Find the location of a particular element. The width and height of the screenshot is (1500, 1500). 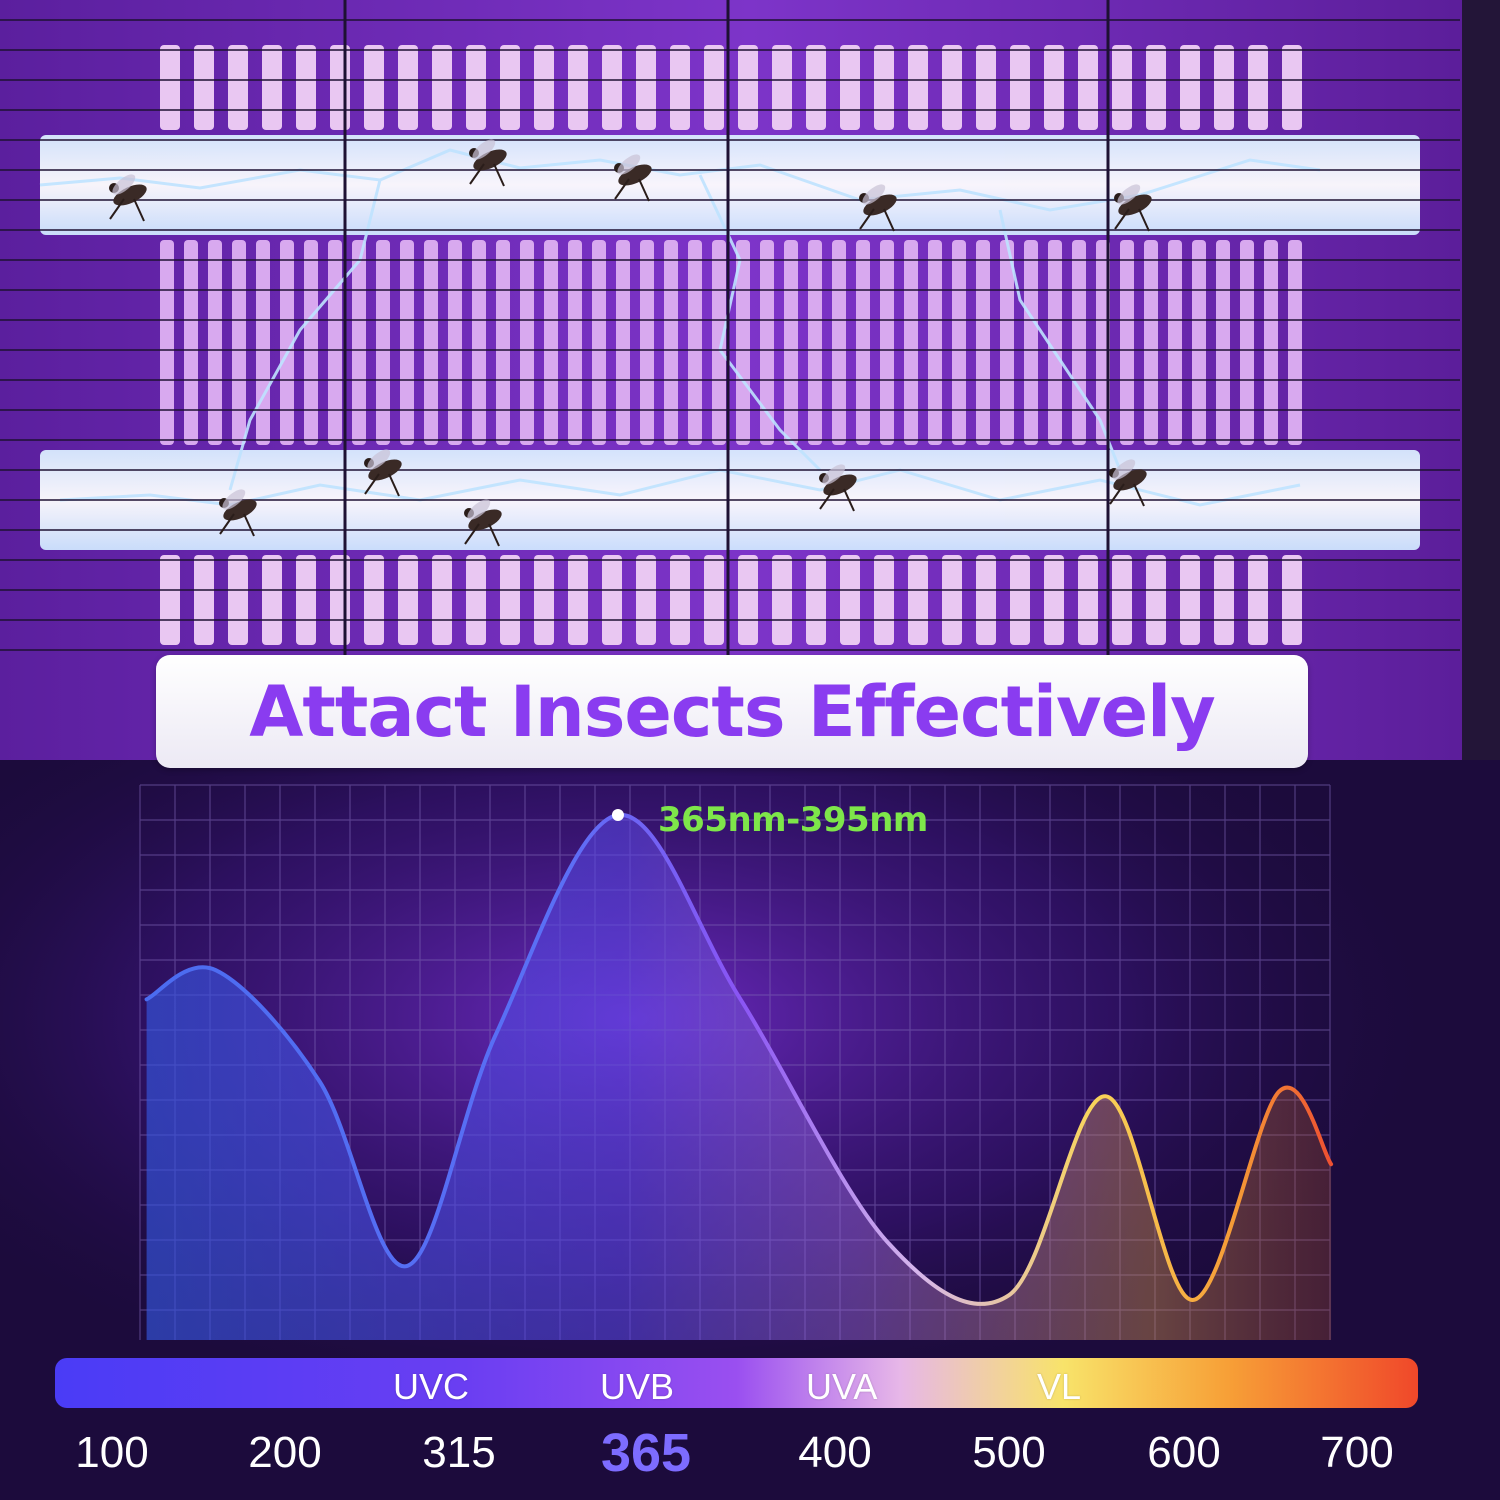

x-tick-label-highlight: 365 is located at coordinates (646, 1453).